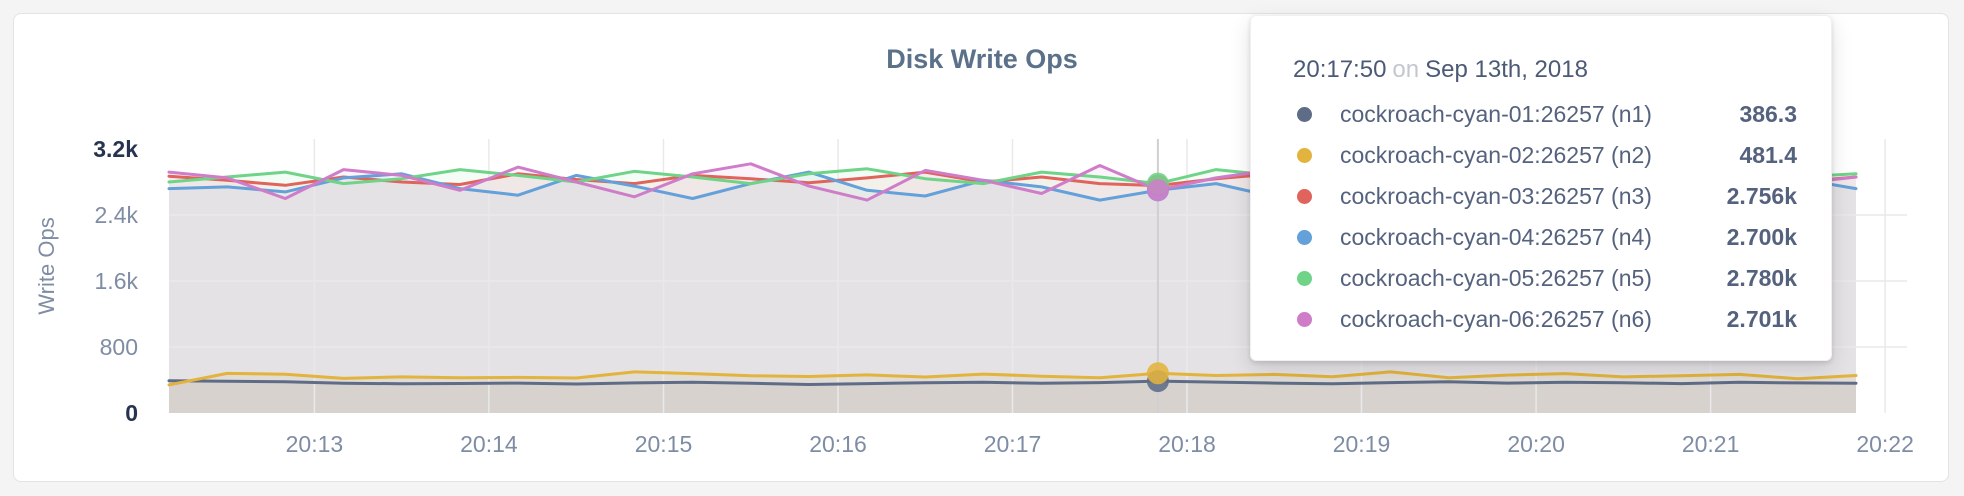  Describe the element at coordinates (1496, 155) in the screenshot. I see `tooltip-series-label: cockroach-cyan-02:26257 (n2)` at that location.